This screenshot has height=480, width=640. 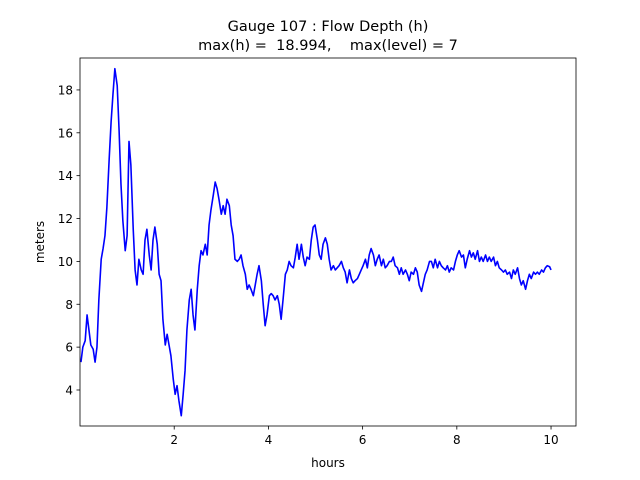 What do you see at coordinates (40, 242) in the screenshot?
I see `y-axis-label: meters` at bounding box center [40, 242].